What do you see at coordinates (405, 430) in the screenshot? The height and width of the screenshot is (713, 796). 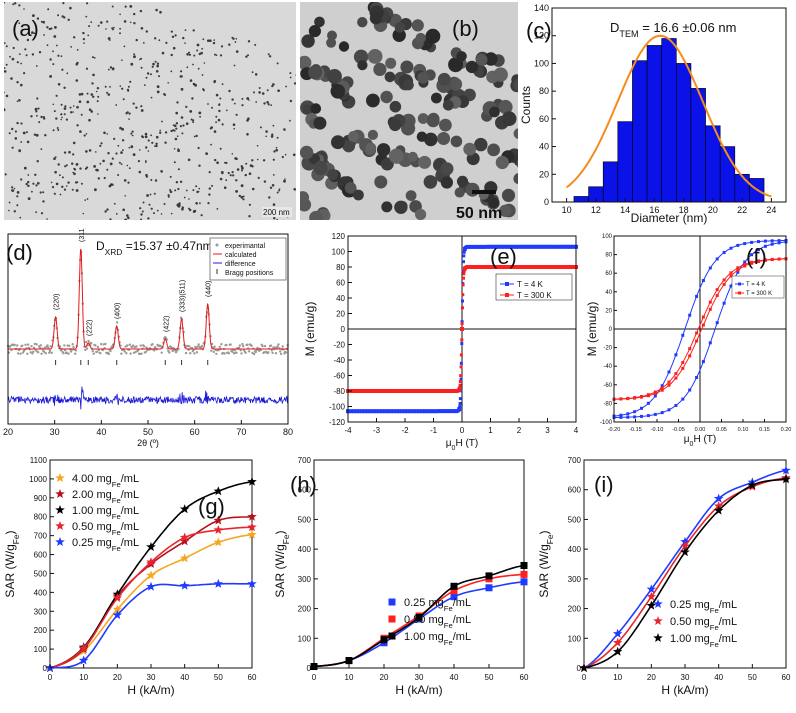 I see `x-tick-label: -2` at bounding box center [405, 430].